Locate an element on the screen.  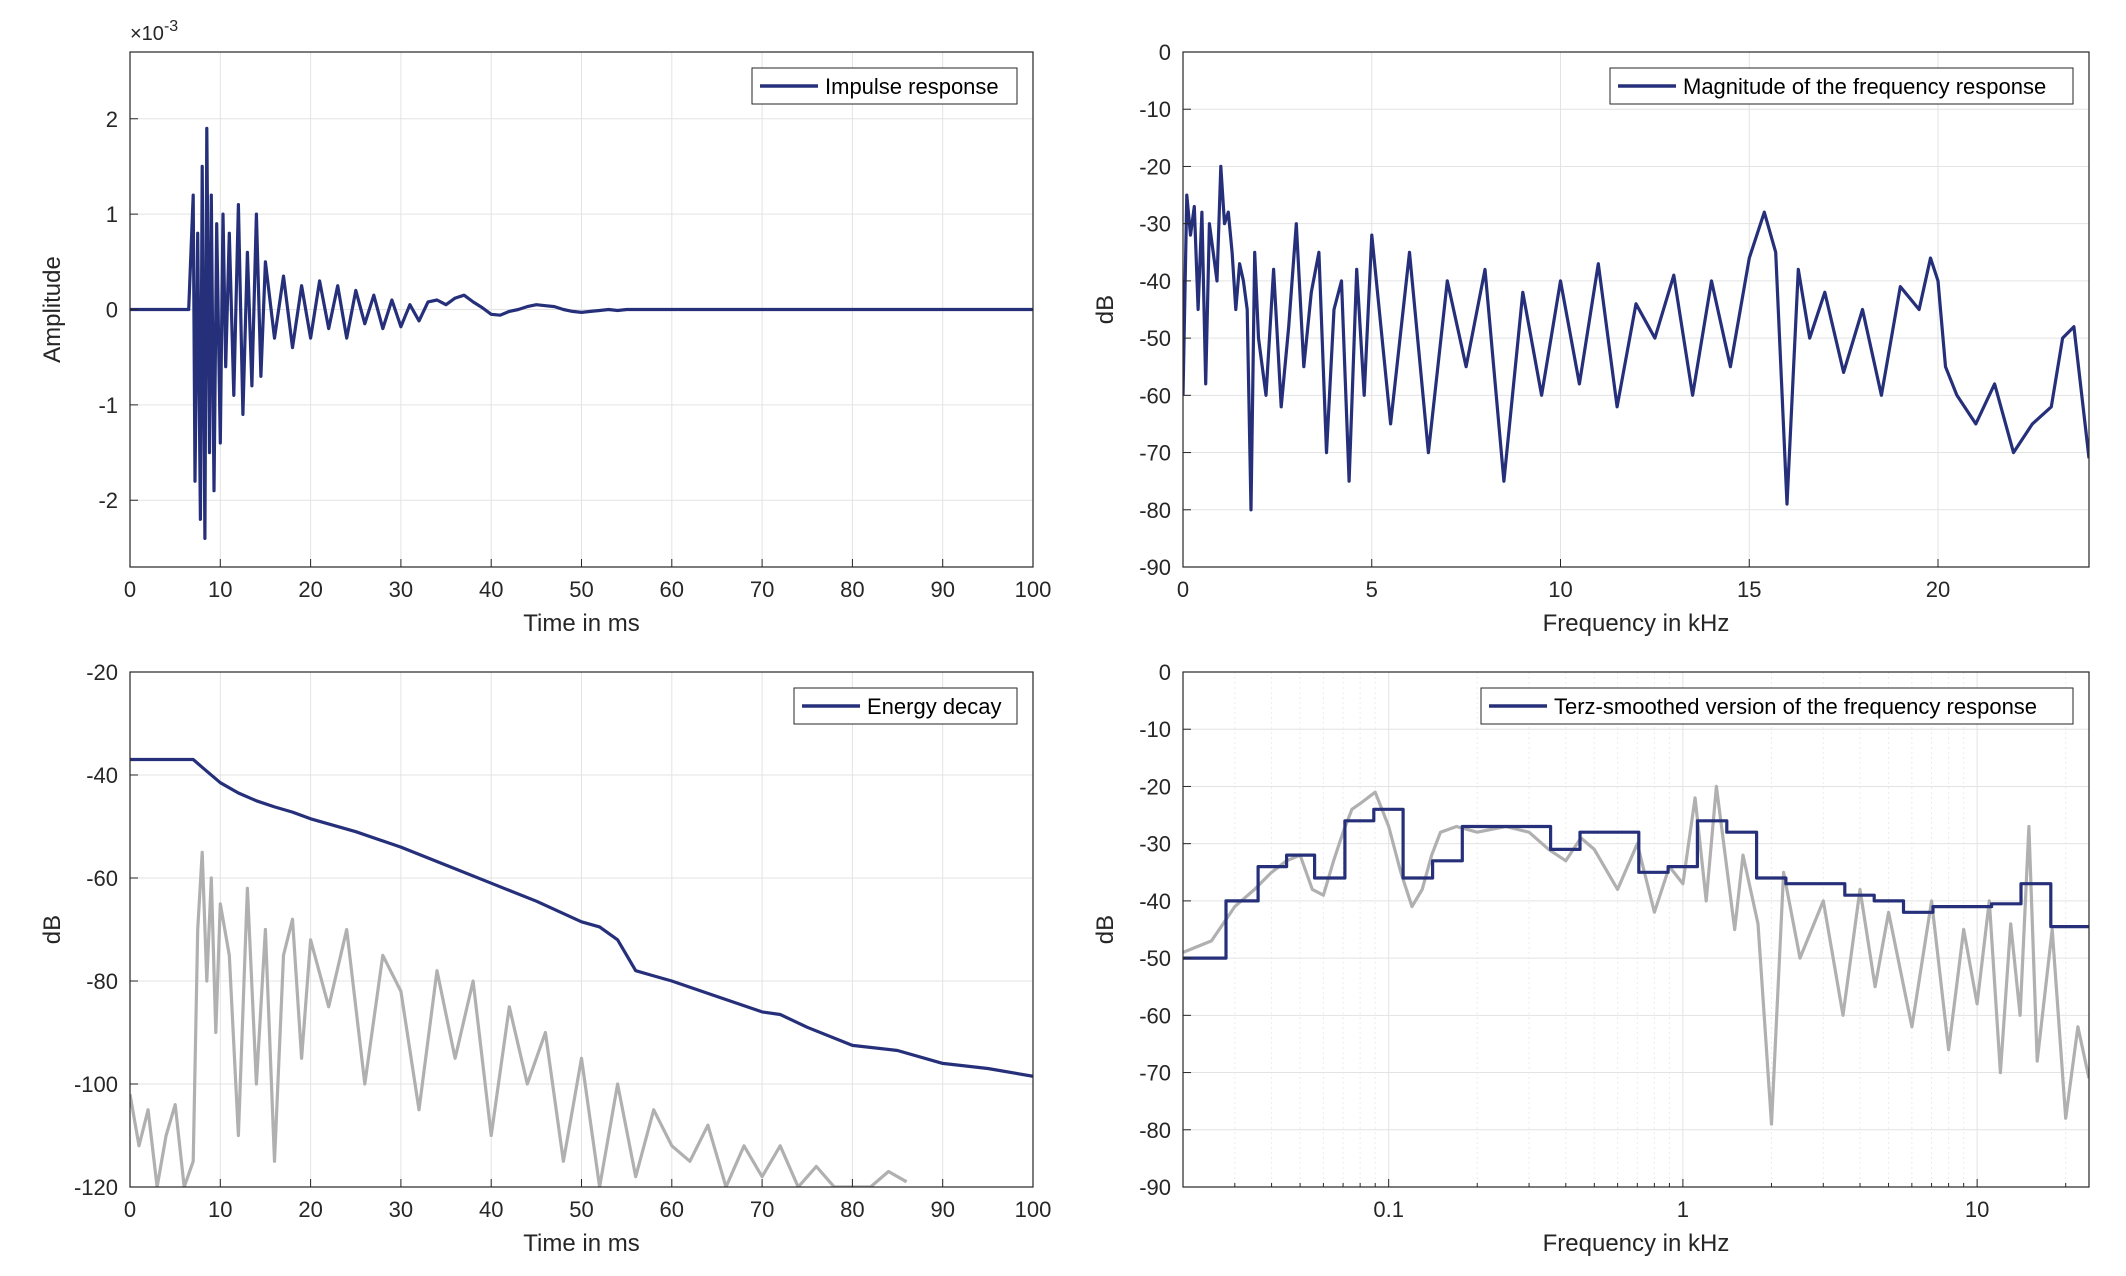
axis-exponent: ×10⁻³ is located at coordinates (154, 31).